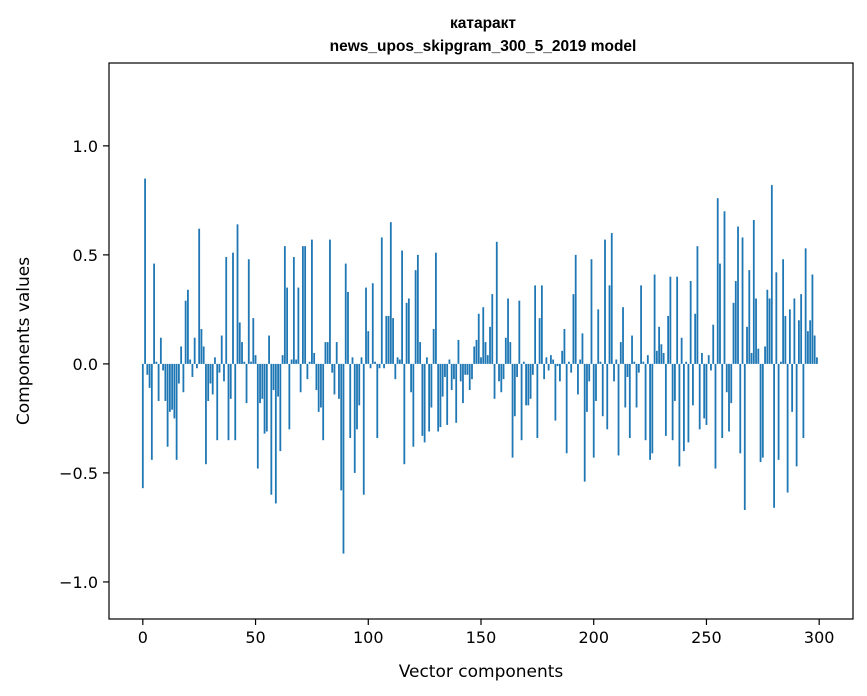 This screenshot has width=867, height=696. What do you see at coordinates (78, 473) in the screenshot?
I see `y-tick-label: −0.5` at bounding box center [78, 473].